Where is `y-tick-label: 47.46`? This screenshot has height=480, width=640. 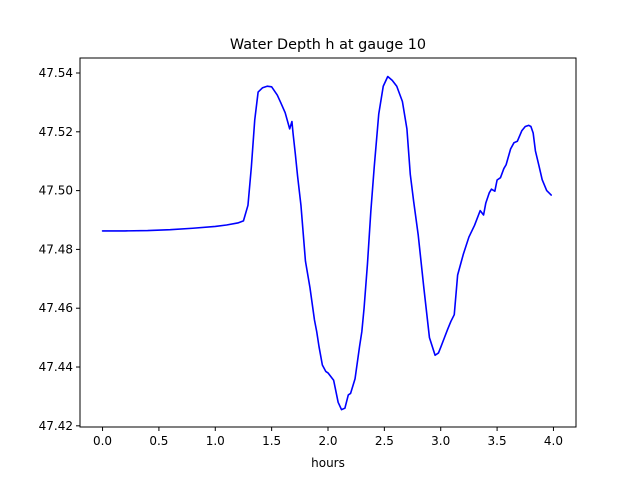 y-tick-label: 47.46 is located at coordinates (56, 308).